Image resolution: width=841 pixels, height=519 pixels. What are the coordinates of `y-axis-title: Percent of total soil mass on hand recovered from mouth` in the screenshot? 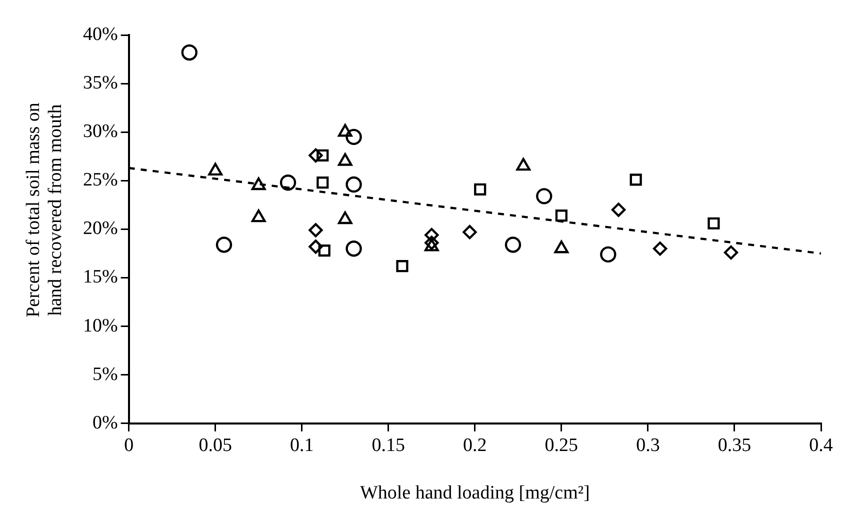 It's located at (45, 211).